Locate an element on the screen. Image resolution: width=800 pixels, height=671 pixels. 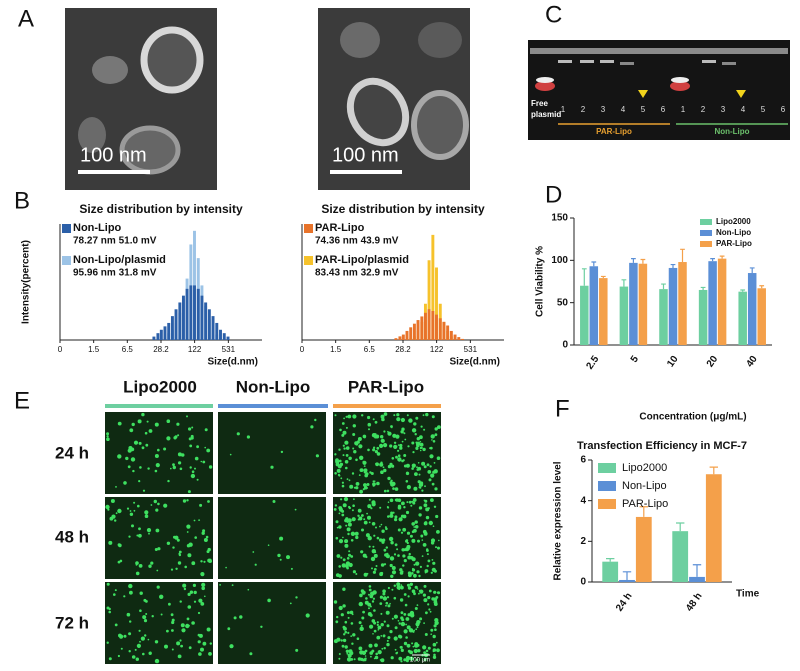
fluorescence-image is located at coordinates (159, 623).